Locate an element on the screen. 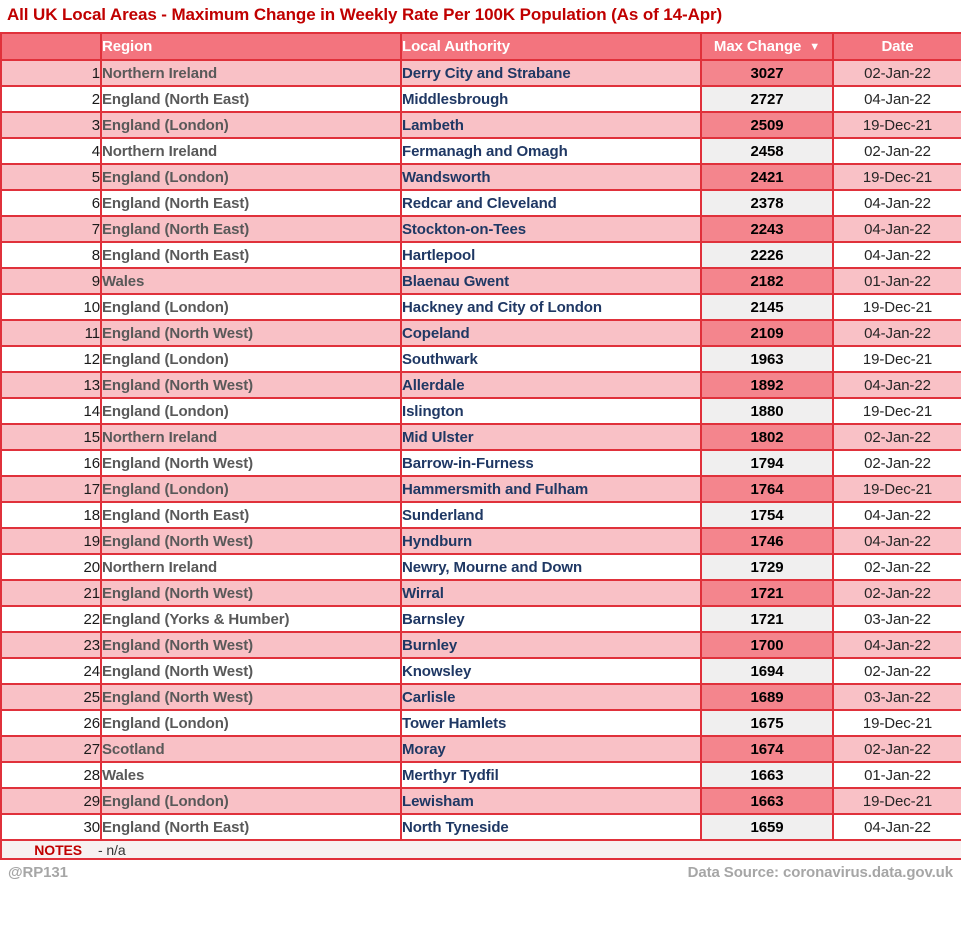 Image resolution: width=961 pixels, height=949 pixels. rank-cell: 6 is located at coordinates (51, 203).